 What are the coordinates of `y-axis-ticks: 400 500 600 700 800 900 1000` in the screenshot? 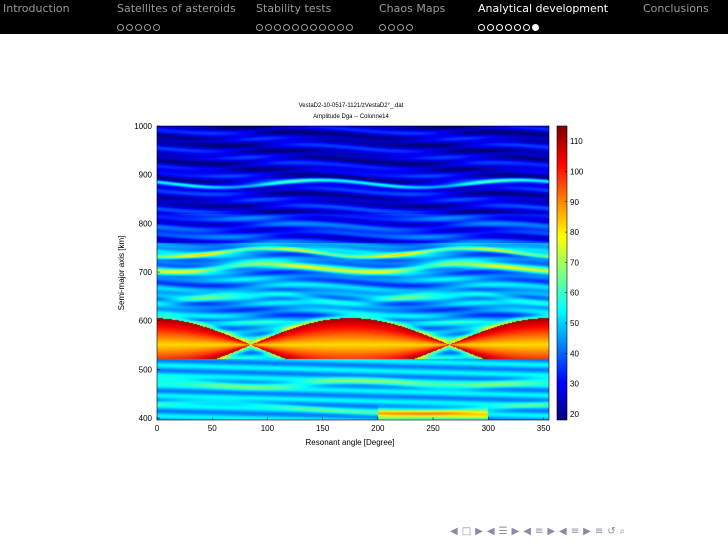 It's located at (147, 272).